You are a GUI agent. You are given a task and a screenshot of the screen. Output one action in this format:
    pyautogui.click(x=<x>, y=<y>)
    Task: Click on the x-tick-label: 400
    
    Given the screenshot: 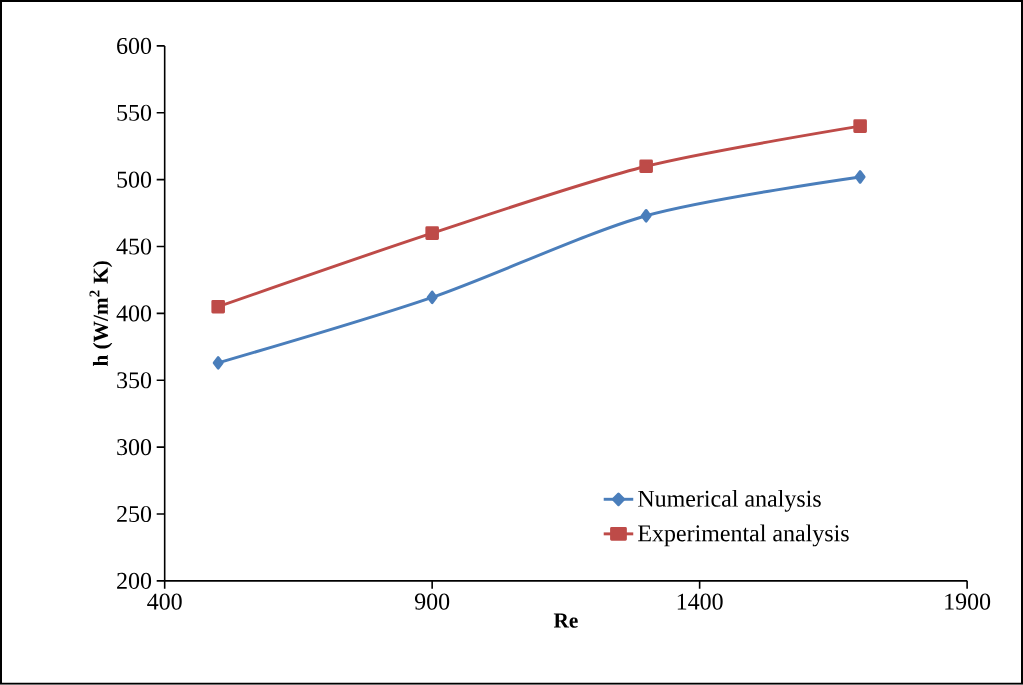 What is the action you would take?
    pyautogui.click(x=164, y=601)
    